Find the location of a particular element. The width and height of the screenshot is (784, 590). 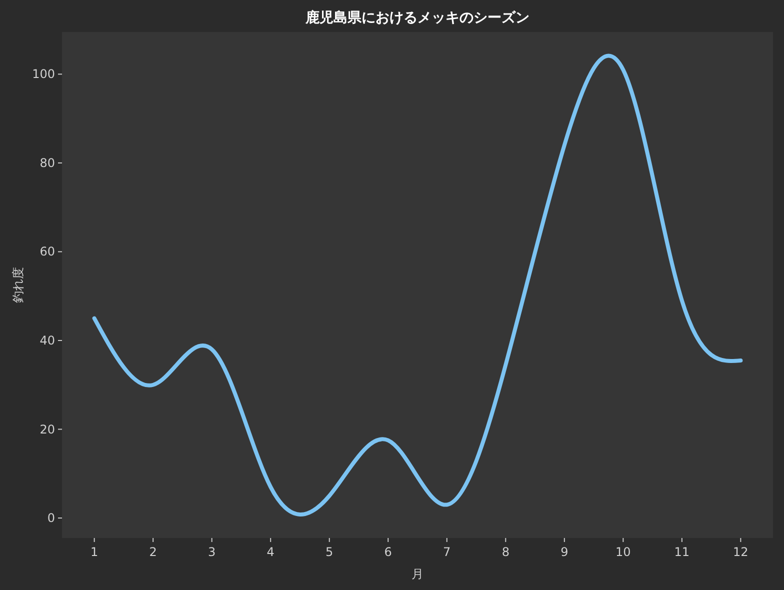

y-tick-label: 80 is located at coordinates (47, 163).